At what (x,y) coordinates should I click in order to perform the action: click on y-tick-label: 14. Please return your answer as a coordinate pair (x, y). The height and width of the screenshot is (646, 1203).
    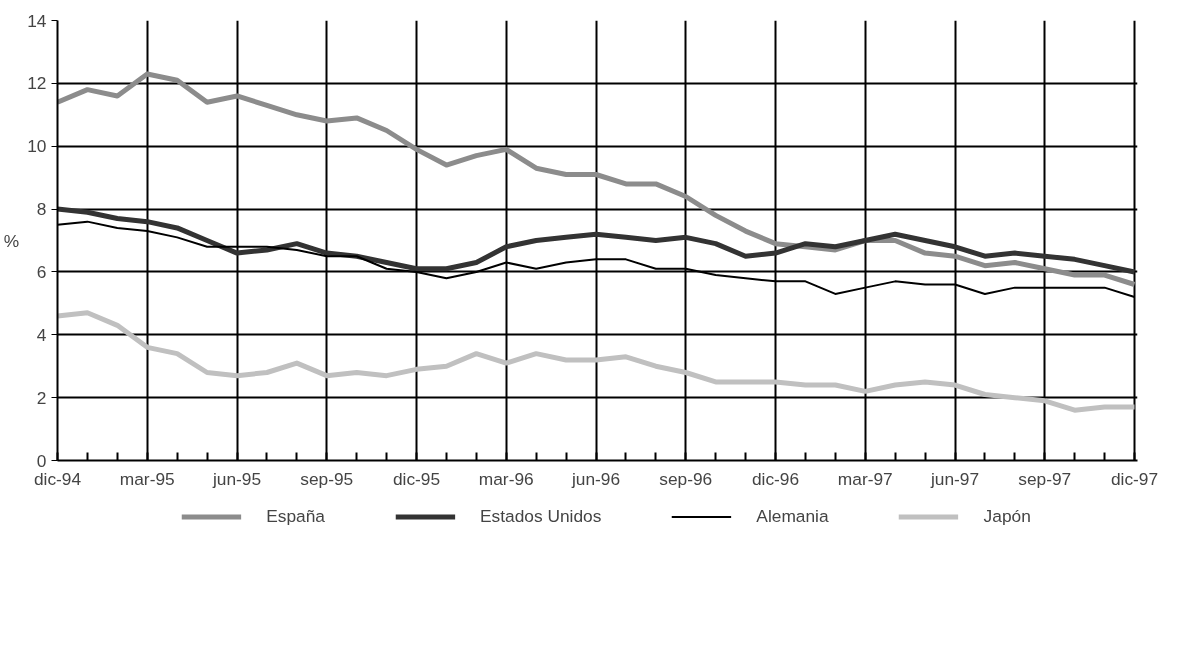
    Looking at the image, I should click on (37, 20).